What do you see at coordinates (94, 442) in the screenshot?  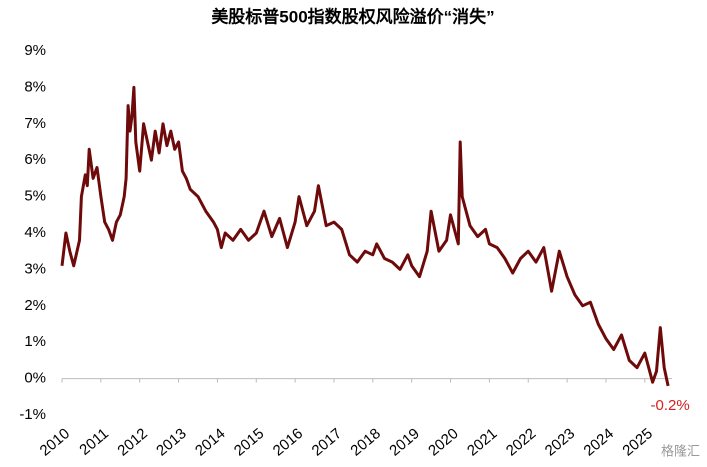 I see `x-tick-label: 2011` at bounding box center [94, 442].